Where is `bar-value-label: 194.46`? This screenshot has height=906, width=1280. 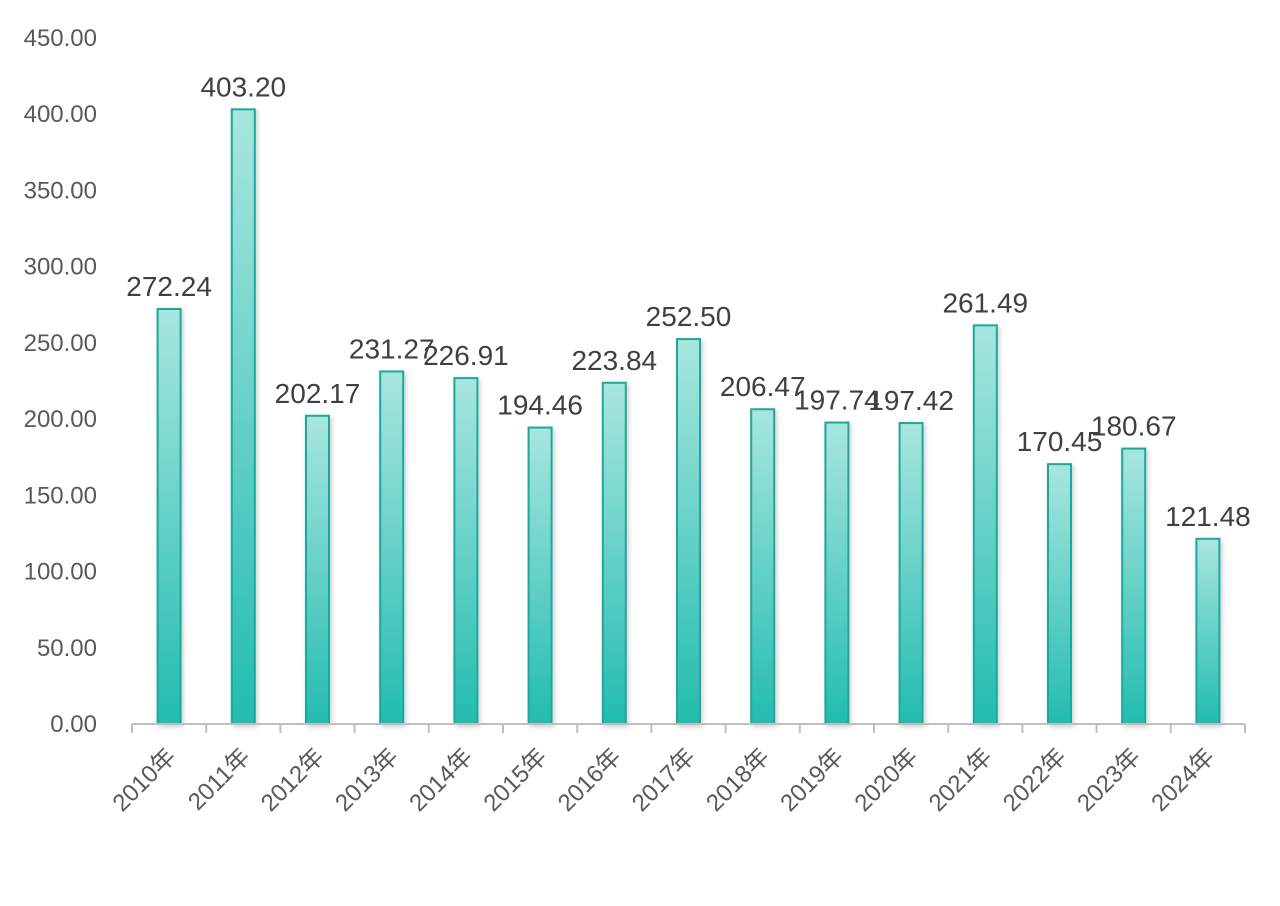 bar-value-label: 194.46 is located at coordinates (540, 405).